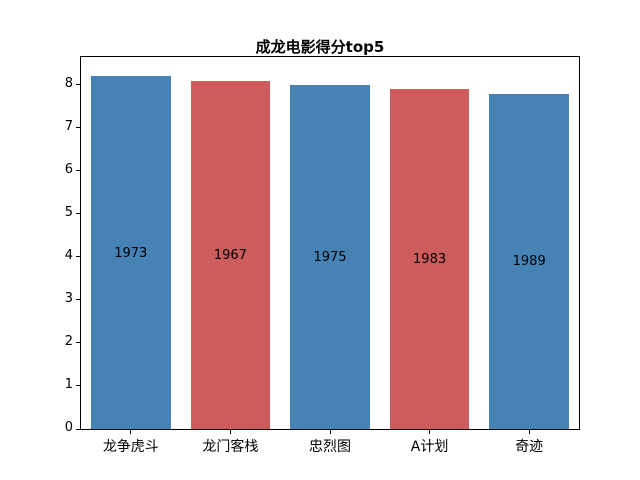  I want to click on y-tick-label: 3, so click(68, 298).